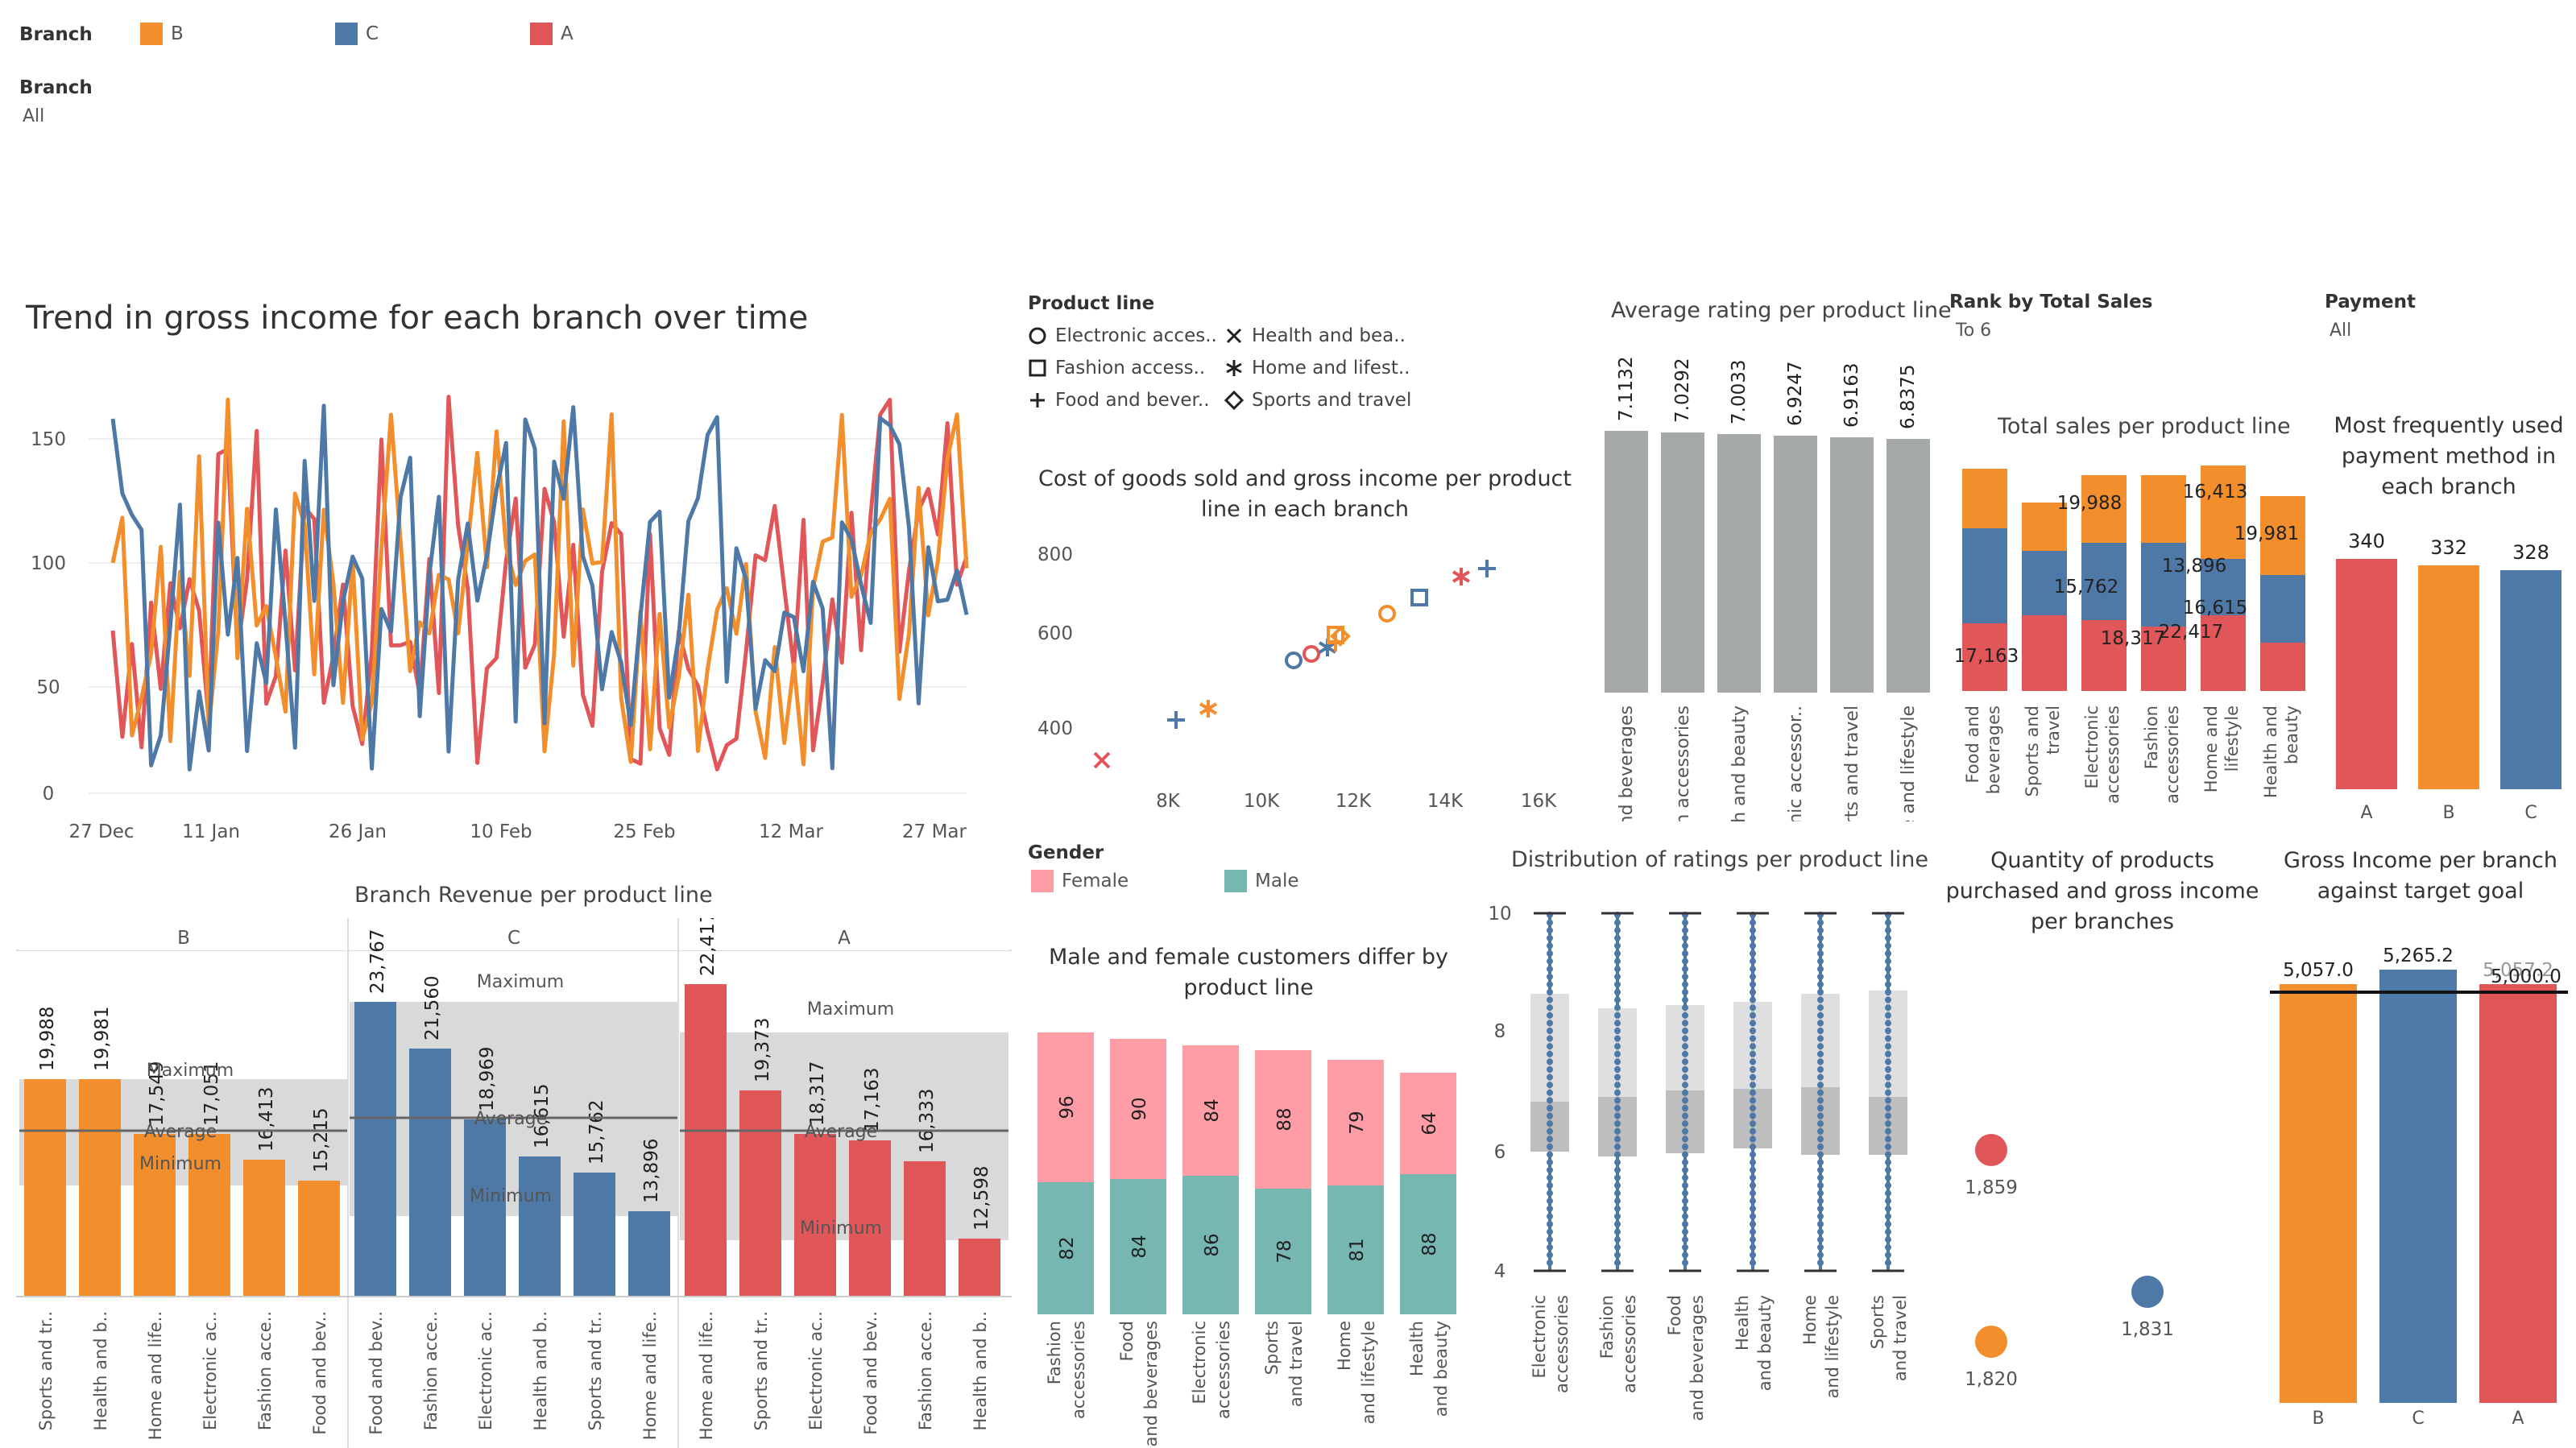 The width and height of the screenshot is (2576, 1448). What do you see at coordinates (34, 116) in the screenshot?
I see `branch-filter-value: All` at bounding box center [34, 116].